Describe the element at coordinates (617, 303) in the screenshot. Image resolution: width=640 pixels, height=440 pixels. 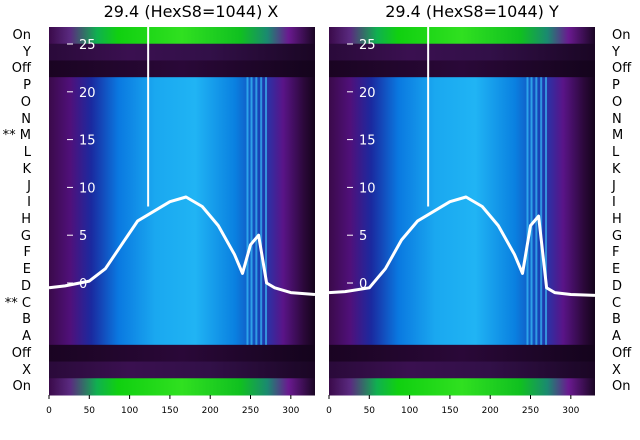
I see `row-label: C` at that location.